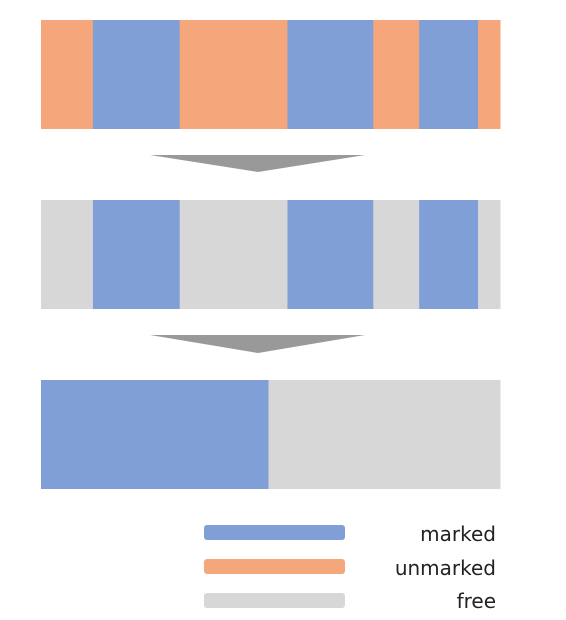 The width and height of the screenshot is (566, 620). I want to click on legend-swatch-marked, so click(274, 532).